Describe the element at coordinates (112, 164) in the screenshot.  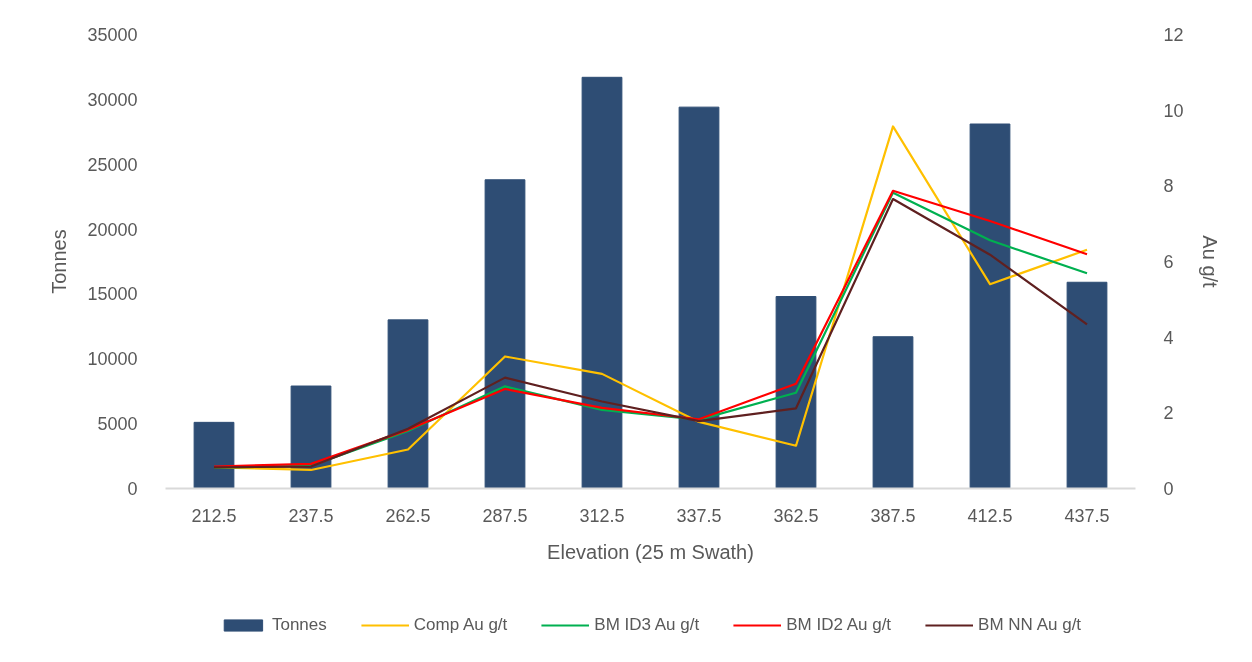
I see `y-tick-label: 25000` at that location.